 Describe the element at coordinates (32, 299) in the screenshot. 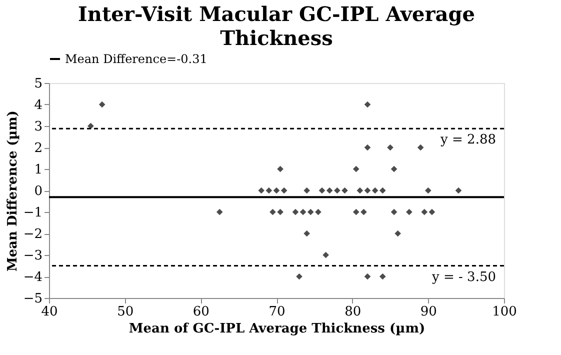

I see `y-tick-label: −5` at that location.